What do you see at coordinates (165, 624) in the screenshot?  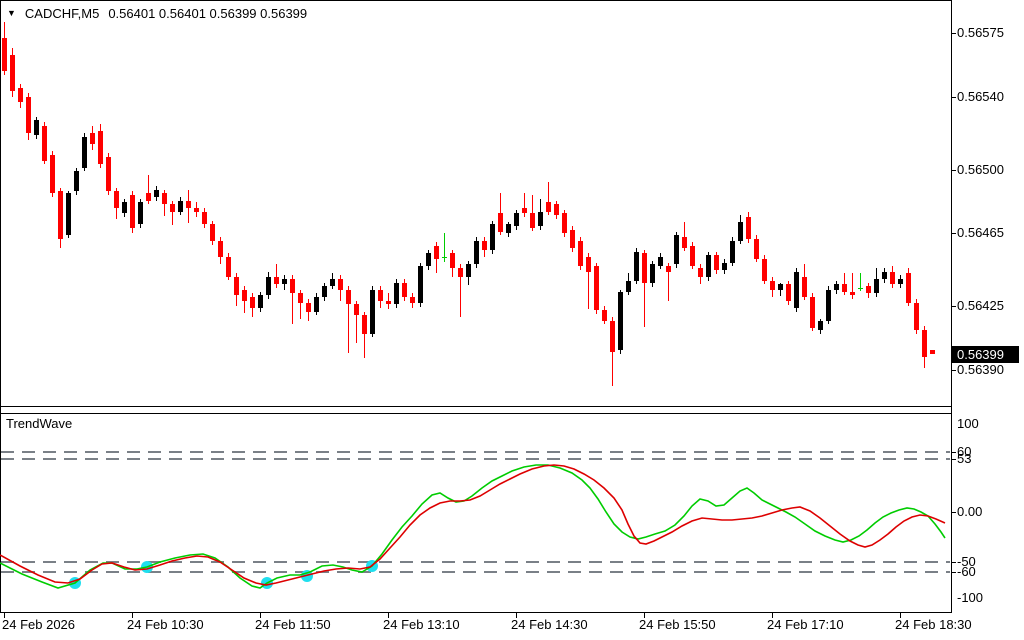 I see `time-axis-label: 24 Feb 10:30` at bounding box center [165, 624].